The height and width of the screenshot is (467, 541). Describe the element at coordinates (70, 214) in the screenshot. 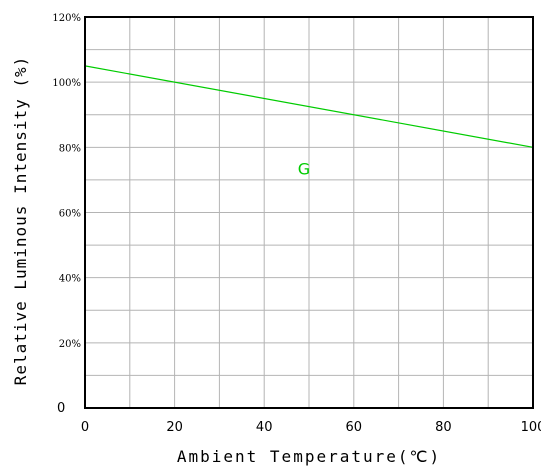

I see `y-tick-label: 60%` at that location.